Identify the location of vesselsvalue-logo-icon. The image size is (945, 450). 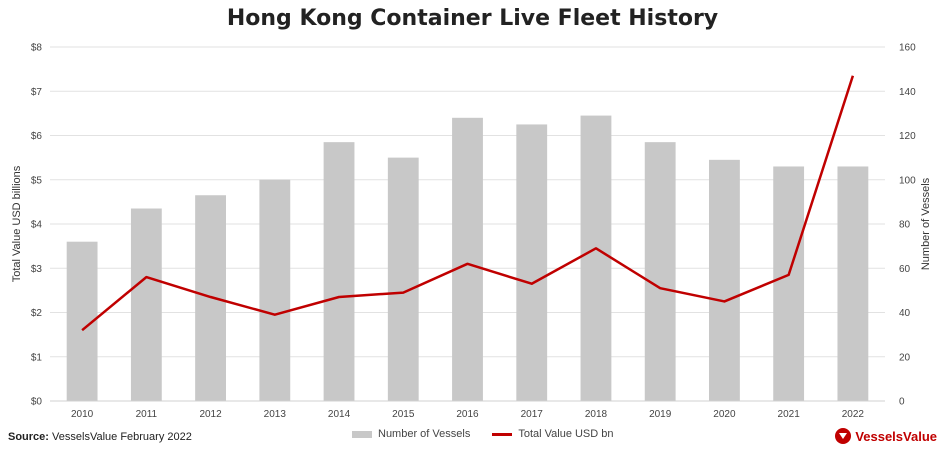
(843, 436).